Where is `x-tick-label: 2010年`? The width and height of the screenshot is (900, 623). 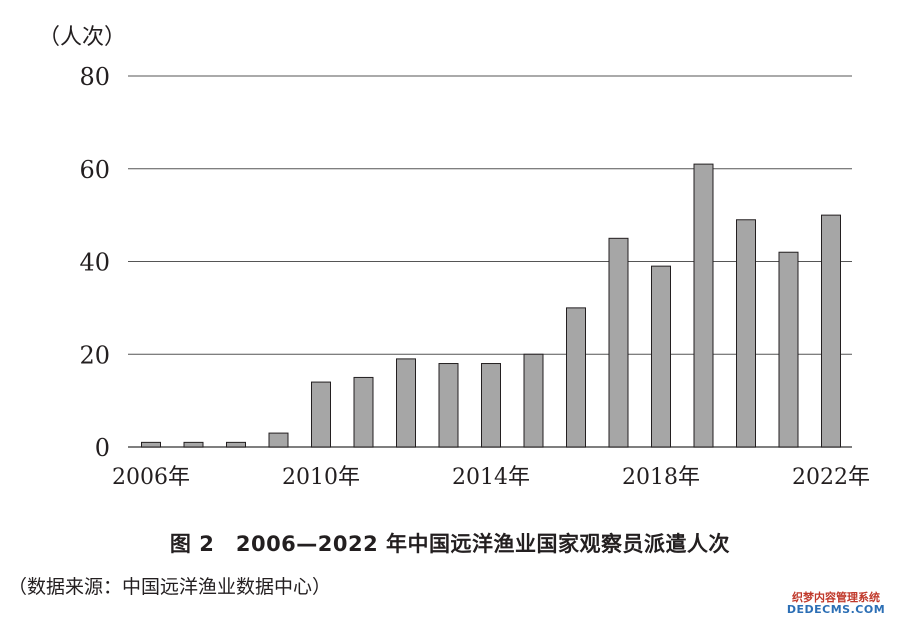
x-tick-label: 2010年 is located at coordinates (321, 477).